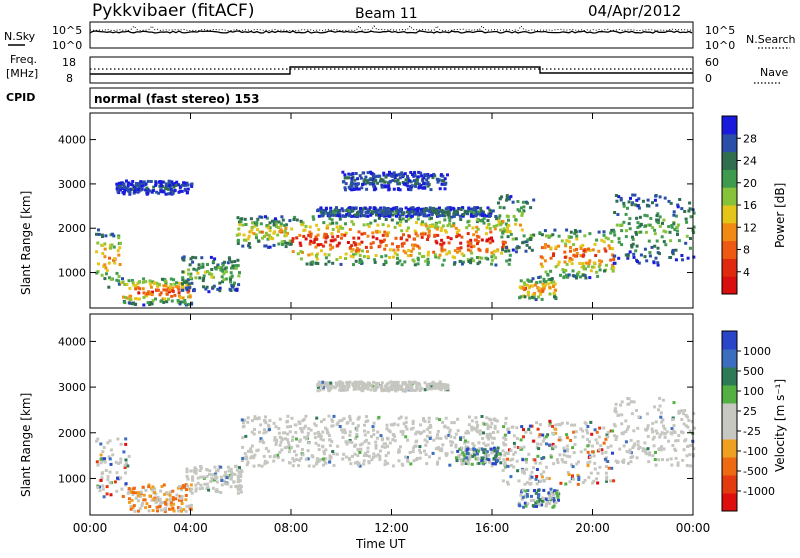  What do you see at coordinates (22, 73) in the screenshot?
I see `freq-label-2: [MHz]` at bounding box center [22, 73].